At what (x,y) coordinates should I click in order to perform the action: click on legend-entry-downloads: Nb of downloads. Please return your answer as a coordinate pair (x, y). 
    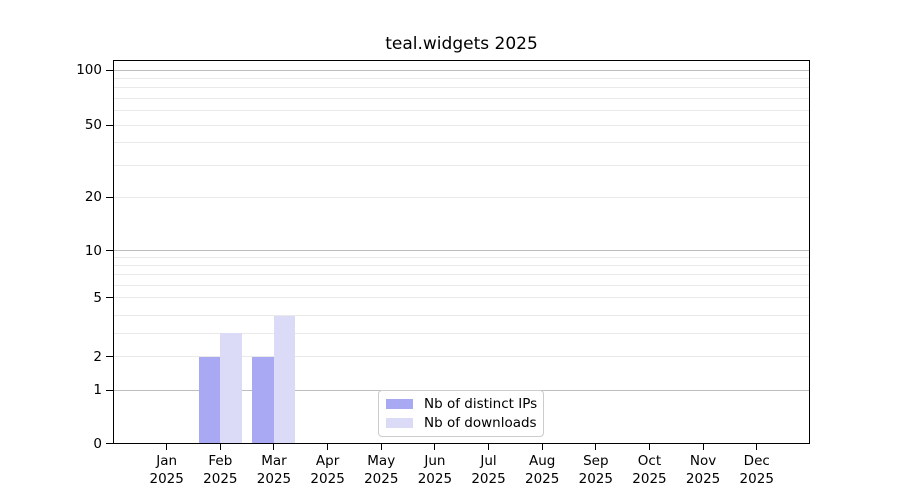
    Looking at the image, I should click on (461, 423).